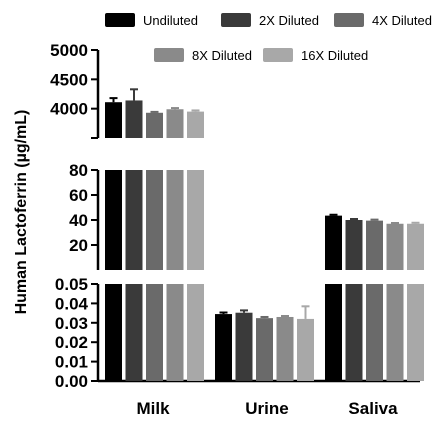 The image size is (439, 424). I want to click on y-tick-label: 5000, so click(69, 50).